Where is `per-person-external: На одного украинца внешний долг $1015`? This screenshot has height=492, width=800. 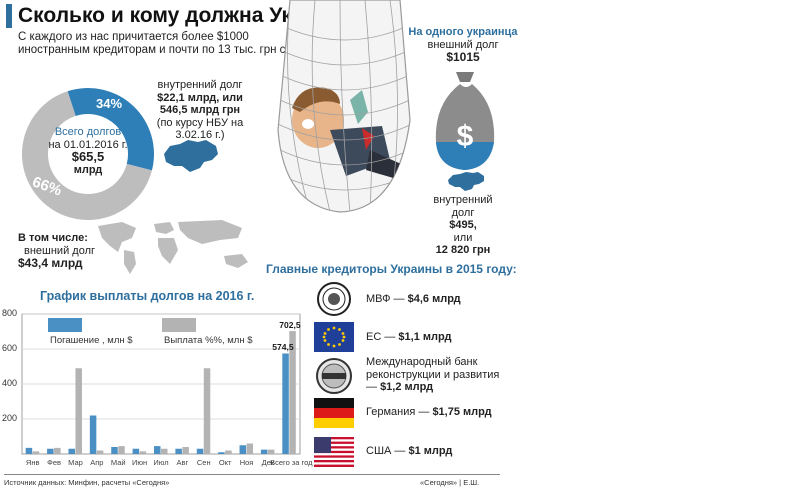 per-person-external: На одного украинца внешний долг $1015 is located at coordinates (463, 45).